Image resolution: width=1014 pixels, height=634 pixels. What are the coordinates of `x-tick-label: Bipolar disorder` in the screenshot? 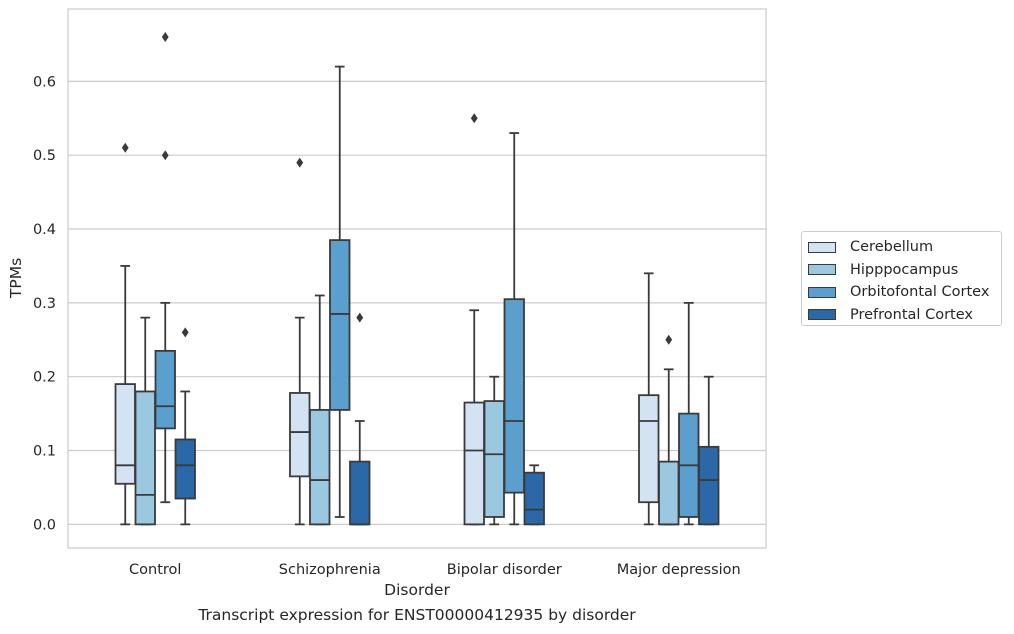 It's located at (504, 570).